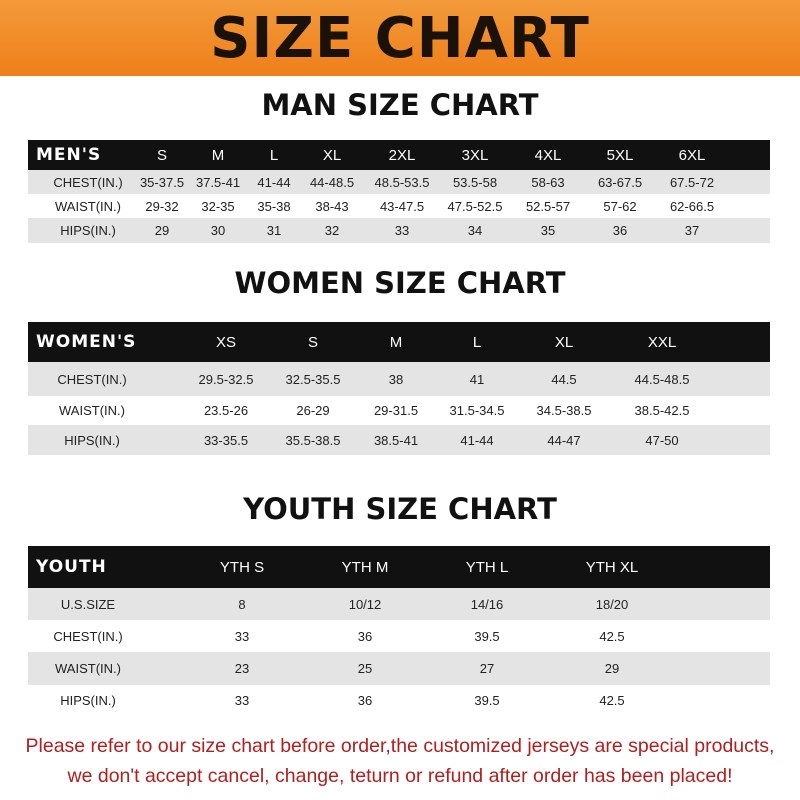 This screenshot has height=800, width=800. What do you see at coordinates (226, 379) in the screenshot?
I see `table-cell: 29.5-32.5` at bounding box center [226, 379].